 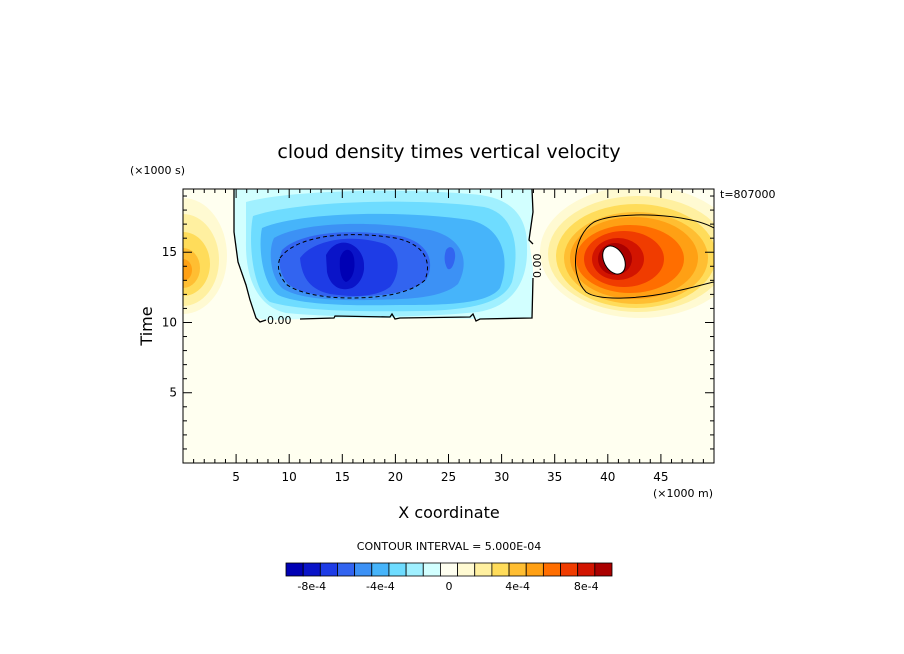 What do you see at coordinates (289, 477) in the screenshot?
I see `x-tick-label: 10` at bounding box center [289, 477].